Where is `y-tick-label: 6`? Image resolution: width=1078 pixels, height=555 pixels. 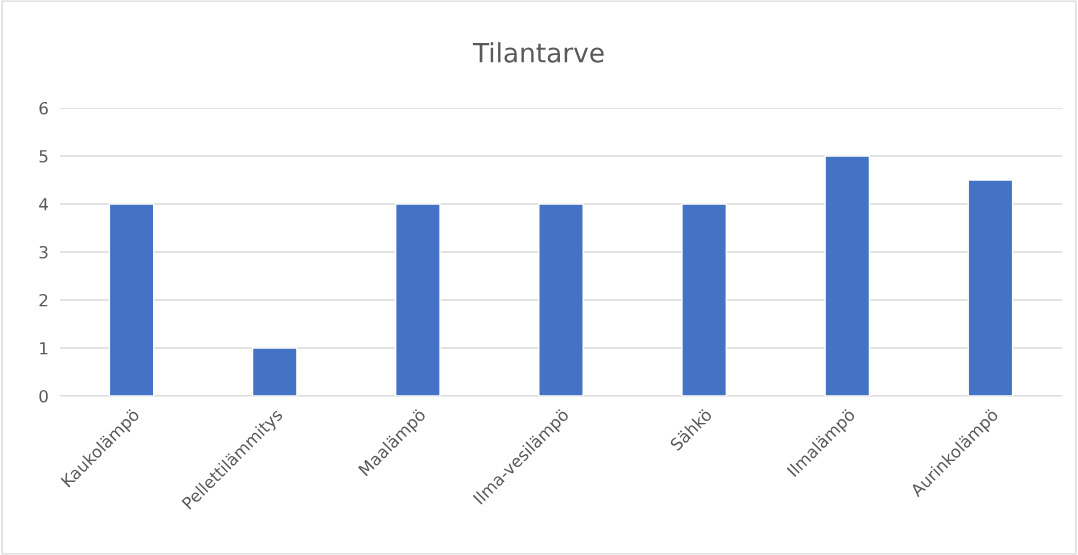
y-tick-label: 6 is located at coordinates (43, 108).